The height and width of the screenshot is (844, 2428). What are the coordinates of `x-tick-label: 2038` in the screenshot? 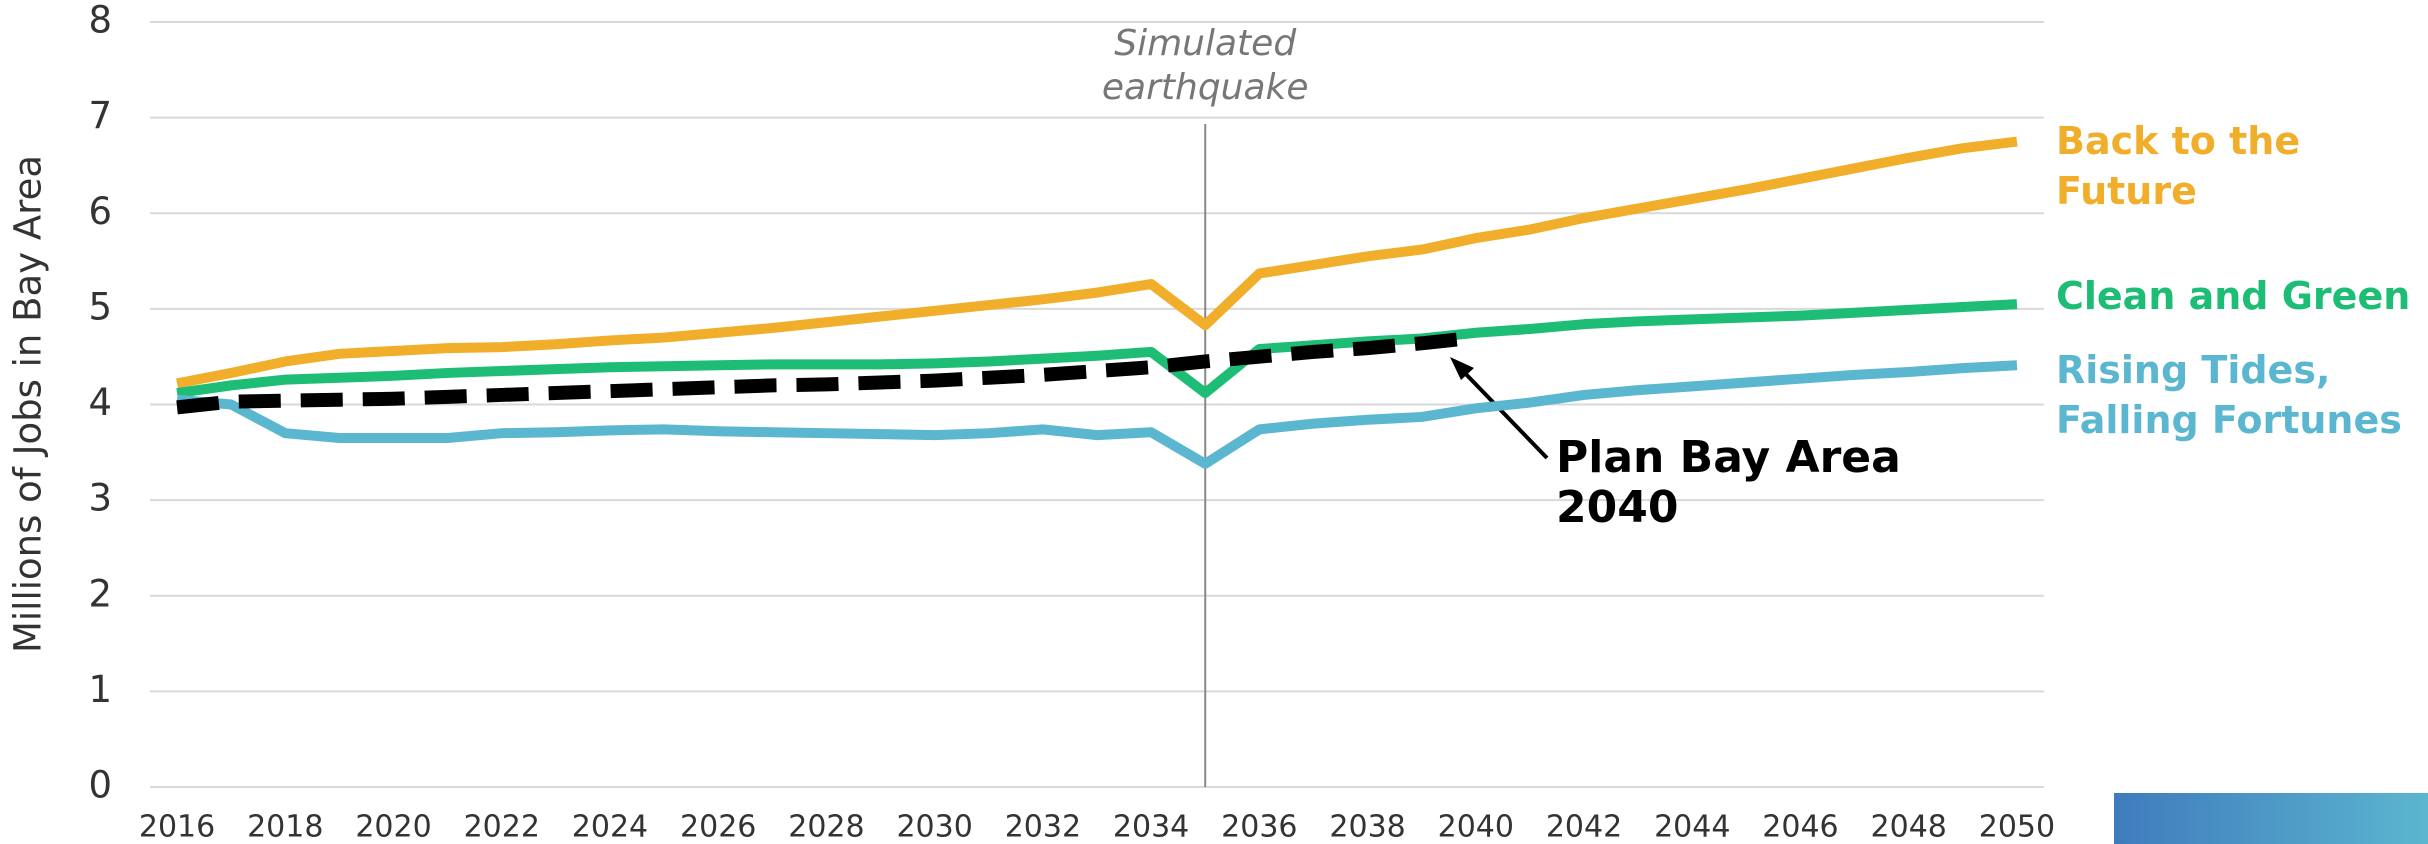 It's located at (1367, 827).